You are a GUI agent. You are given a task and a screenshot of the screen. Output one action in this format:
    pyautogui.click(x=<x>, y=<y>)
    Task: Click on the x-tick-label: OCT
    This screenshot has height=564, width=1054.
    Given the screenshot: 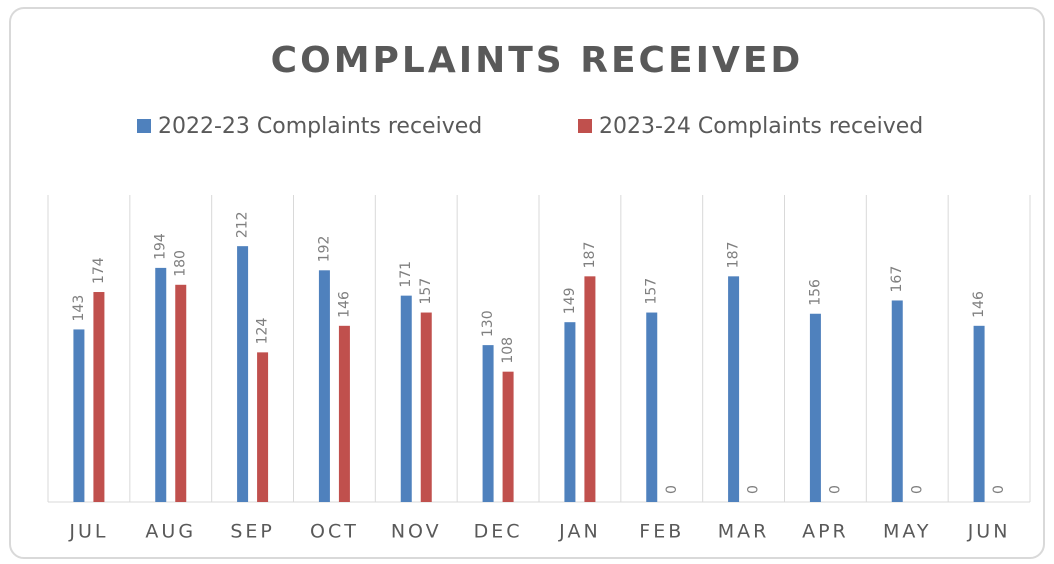 What is the action you would take?
    pyautogui.click(x=334, y=532)
    